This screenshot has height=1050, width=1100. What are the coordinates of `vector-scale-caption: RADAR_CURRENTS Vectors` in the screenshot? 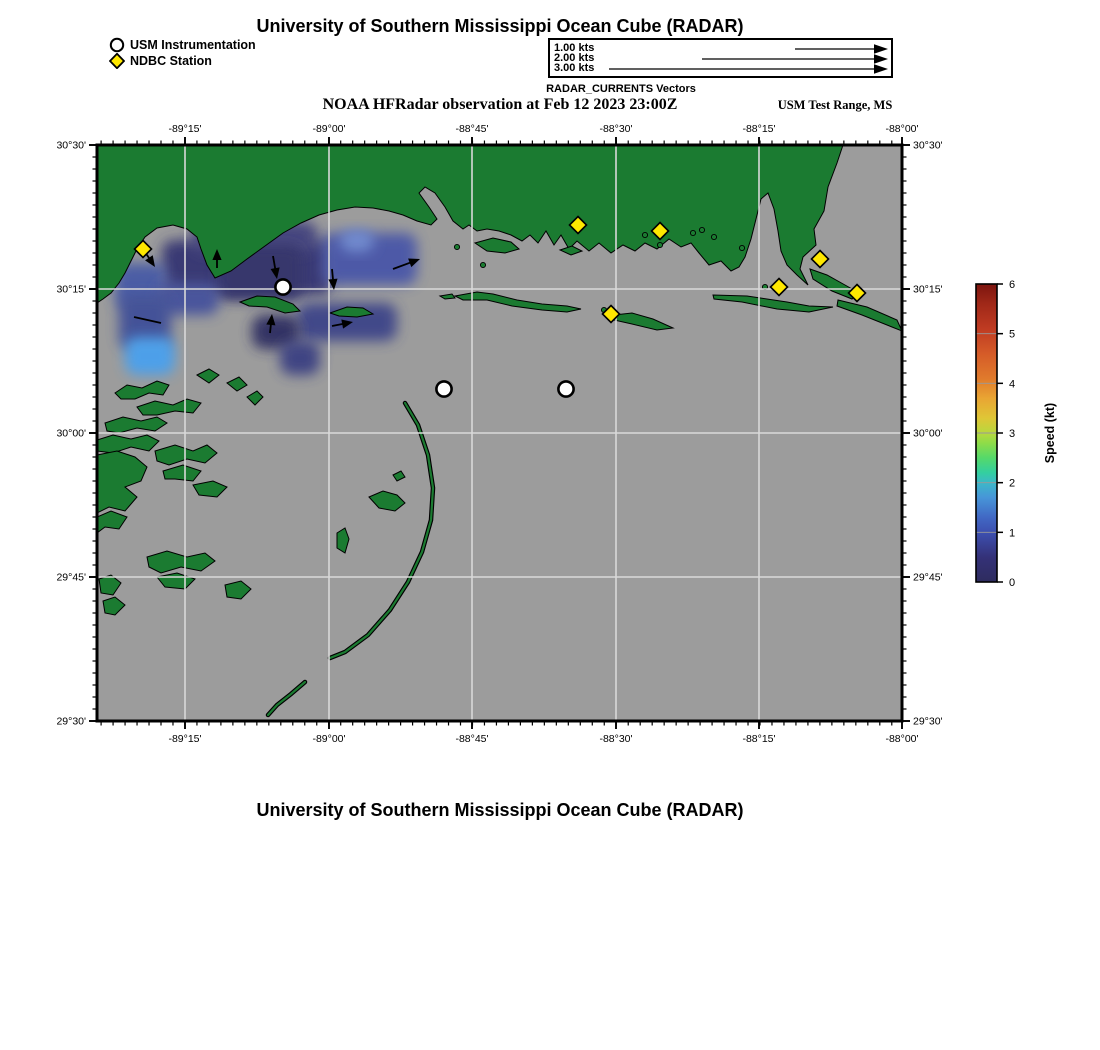 It's located at (621, 89).